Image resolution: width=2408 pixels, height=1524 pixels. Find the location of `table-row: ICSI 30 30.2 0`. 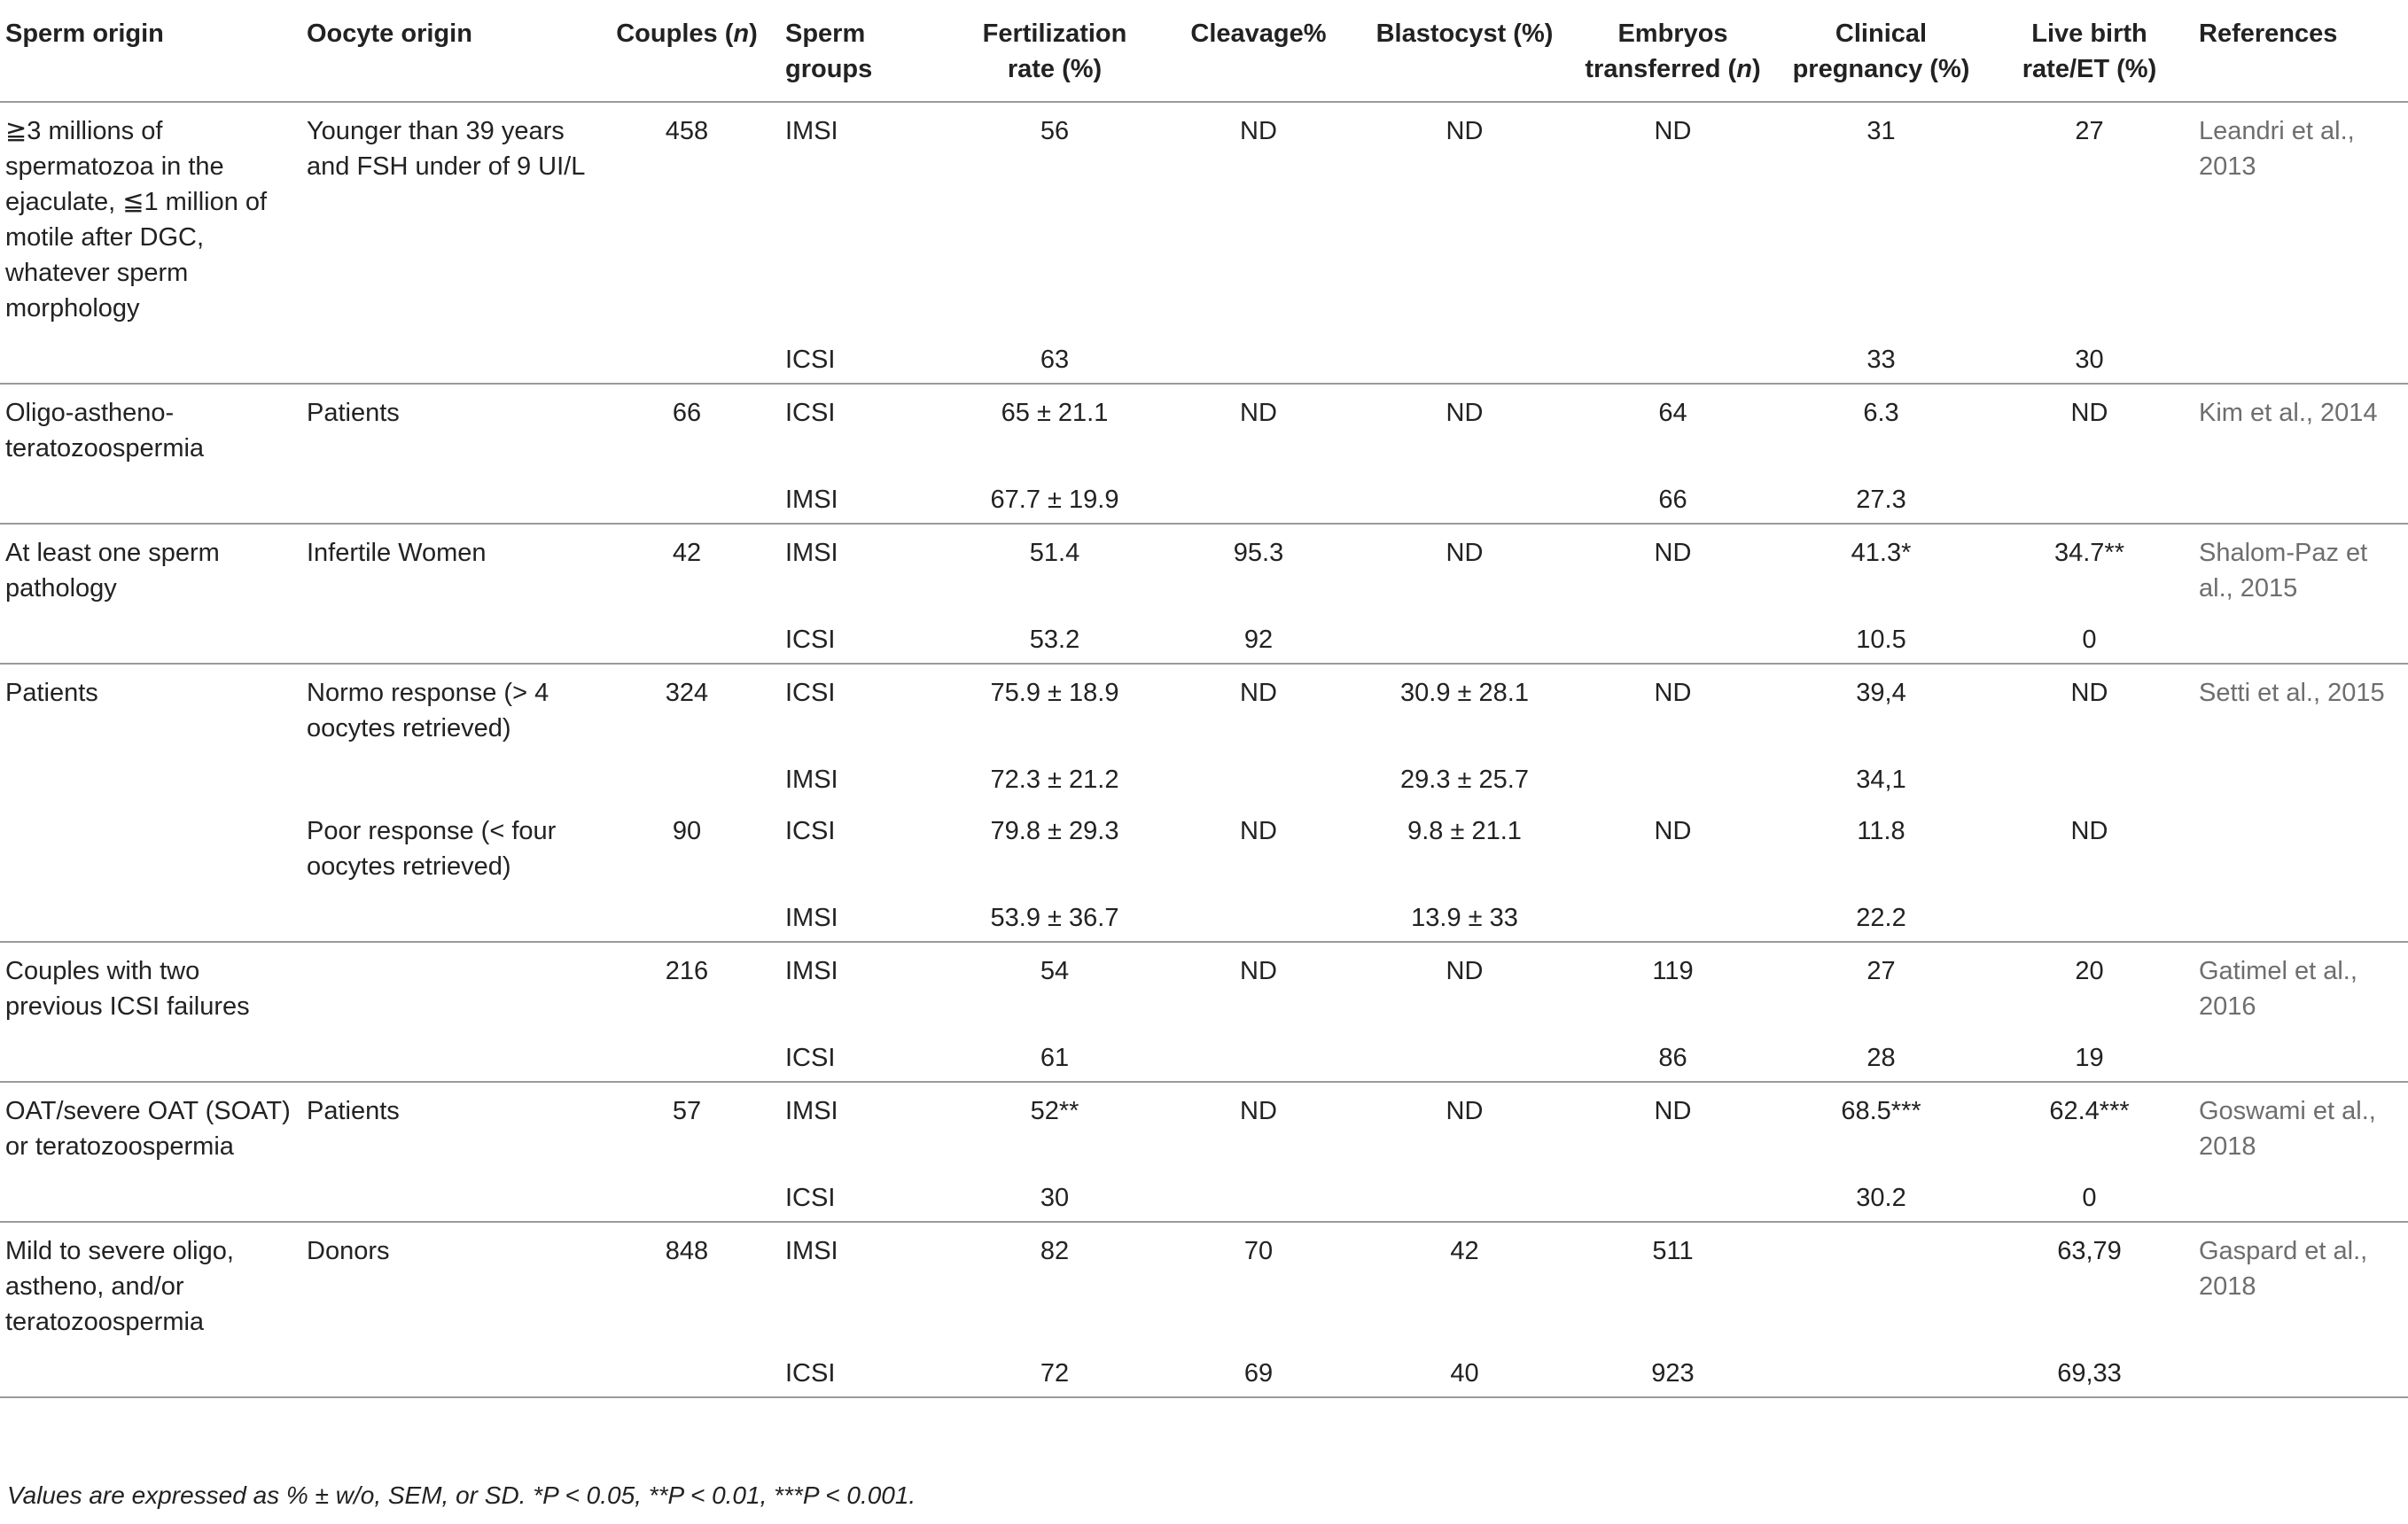

table-row: ICSI 30 30.2 0 is located at coordinates (1204, 1196).